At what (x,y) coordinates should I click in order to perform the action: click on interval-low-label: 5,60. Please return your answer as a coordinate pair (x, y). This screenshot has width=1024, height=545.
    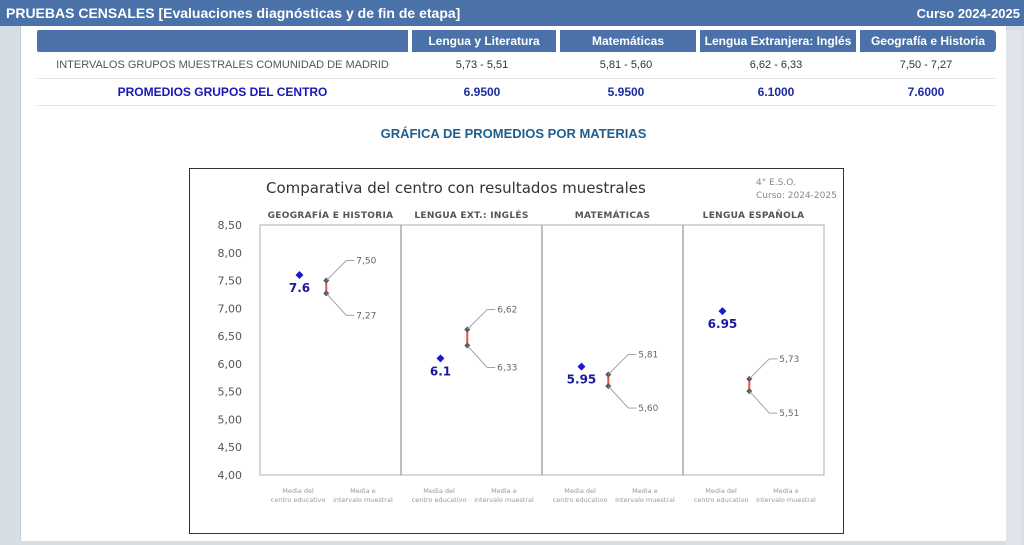
    Looking at the image, I should click on (648, 409).